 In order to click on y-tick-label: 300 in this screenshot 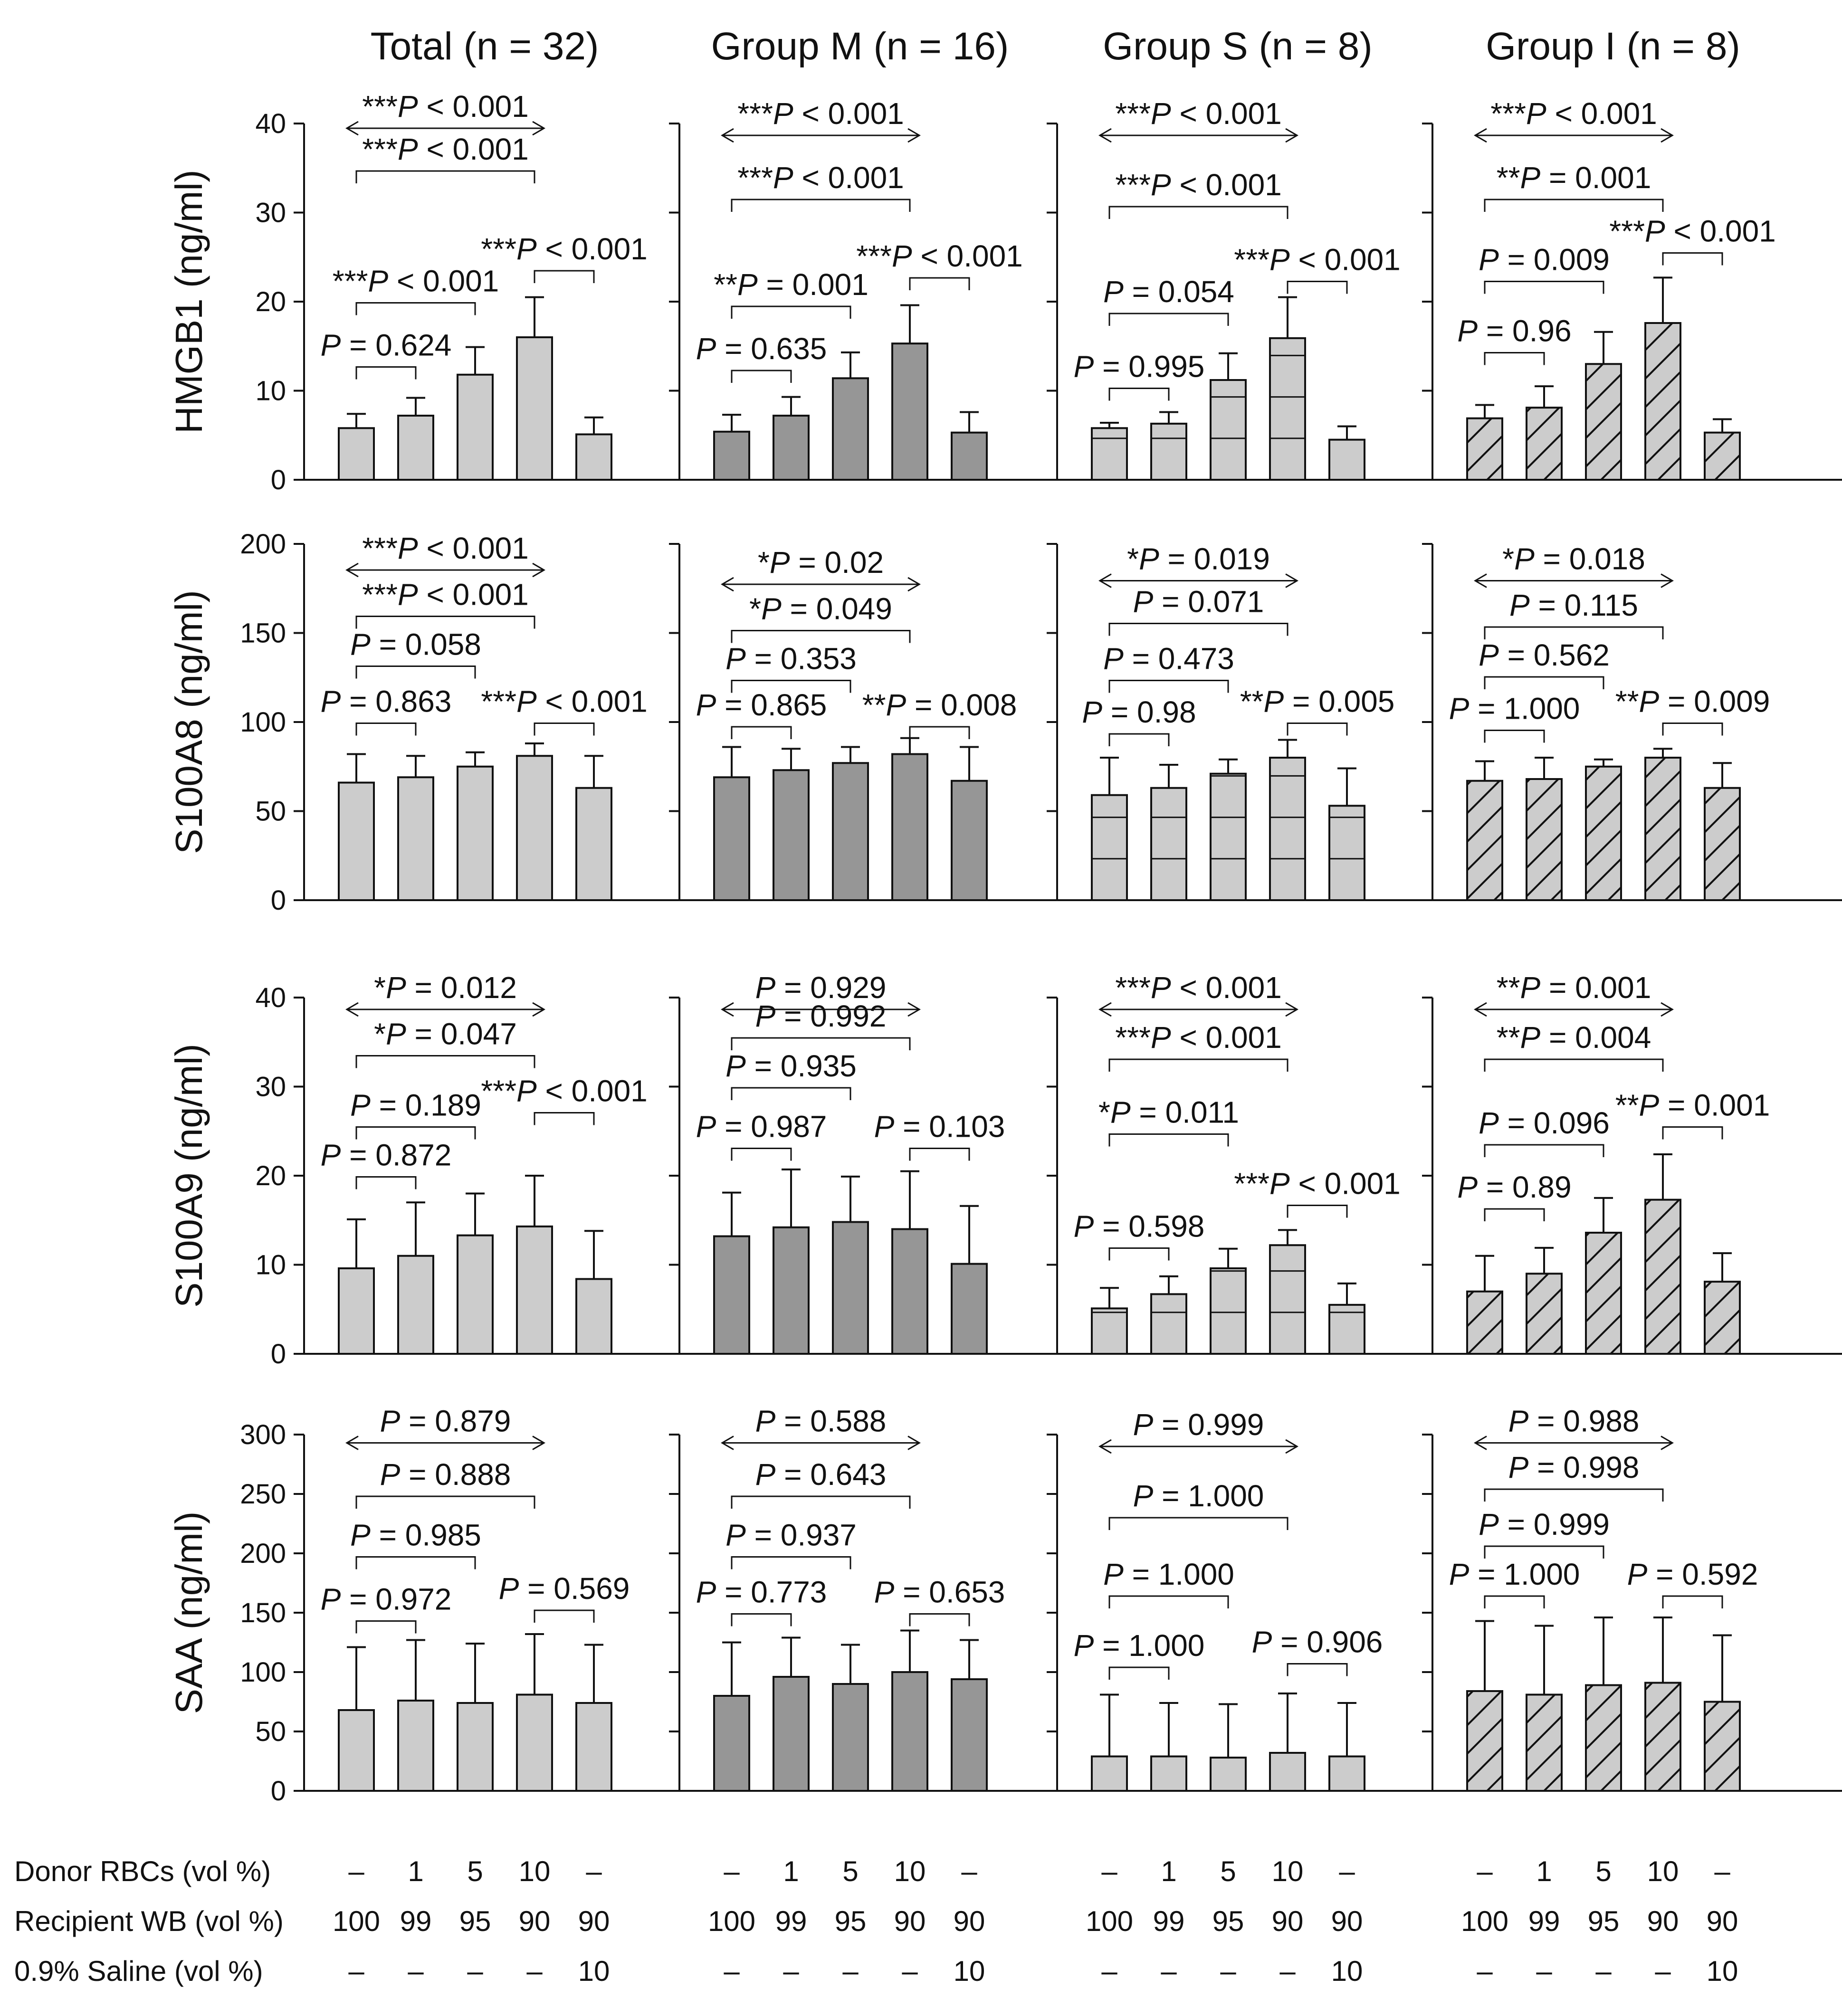, I will do `click(263, 1434)`.